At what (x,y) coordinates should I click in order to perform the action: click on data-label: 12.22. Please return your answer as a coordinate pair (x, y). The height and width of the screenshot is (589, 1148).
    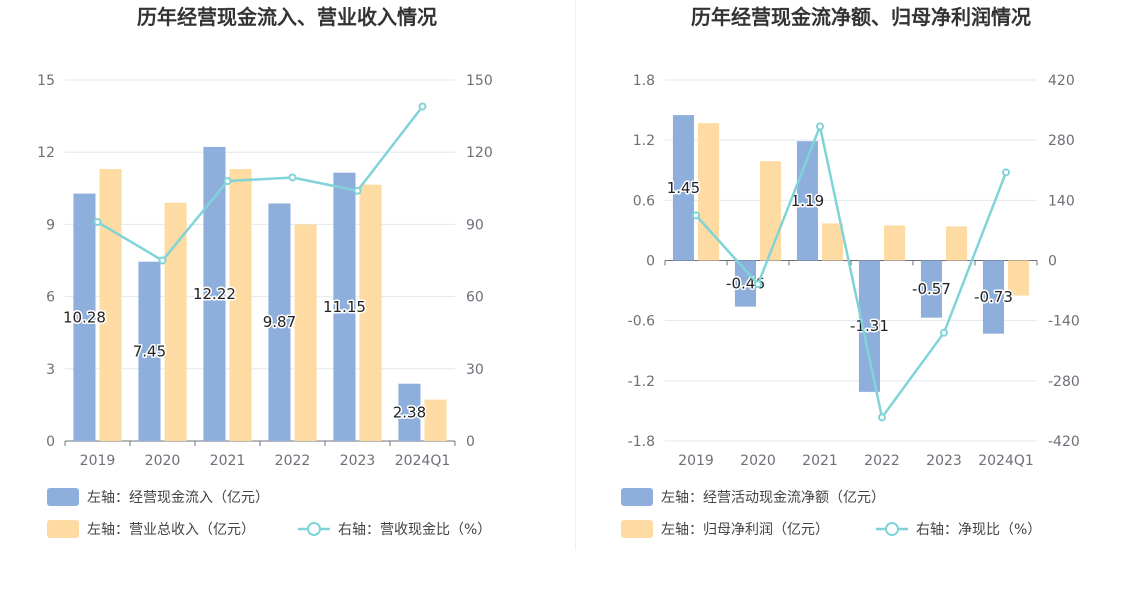
    Looking at the image, I should click on (214, 294).